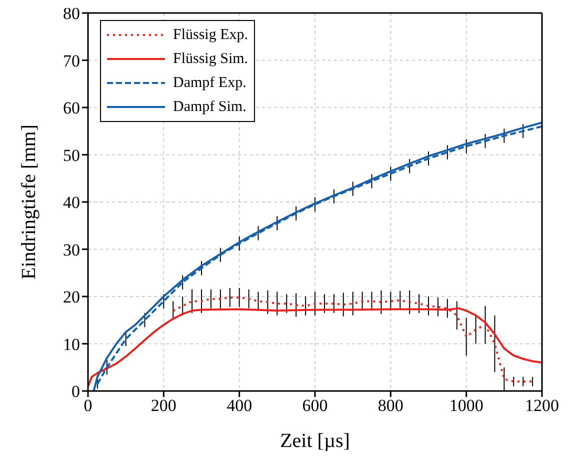 The height and width of the screenshot is (459, 569). I want to click on legend-label: Flüssig Sim., so click(210, 58).